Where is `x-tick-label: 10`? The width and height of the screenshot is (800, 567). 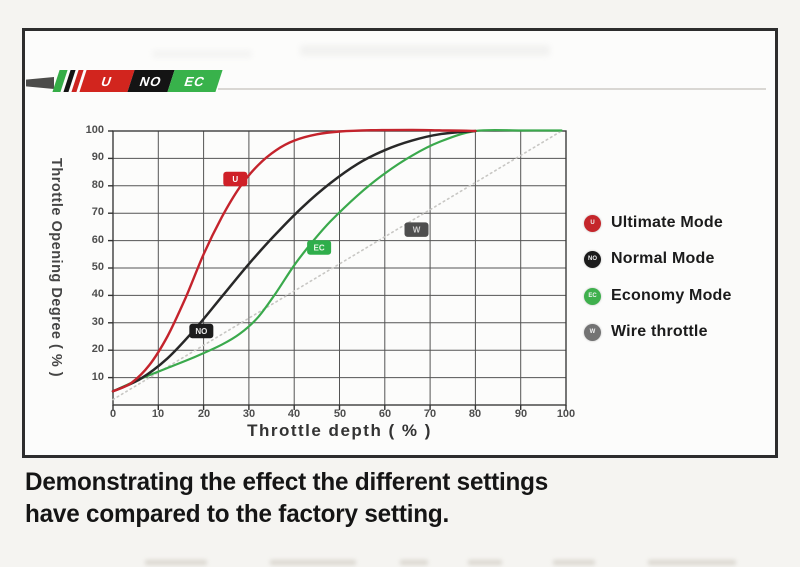 x-tick-label: 10 is located at coordinates (158, 414).